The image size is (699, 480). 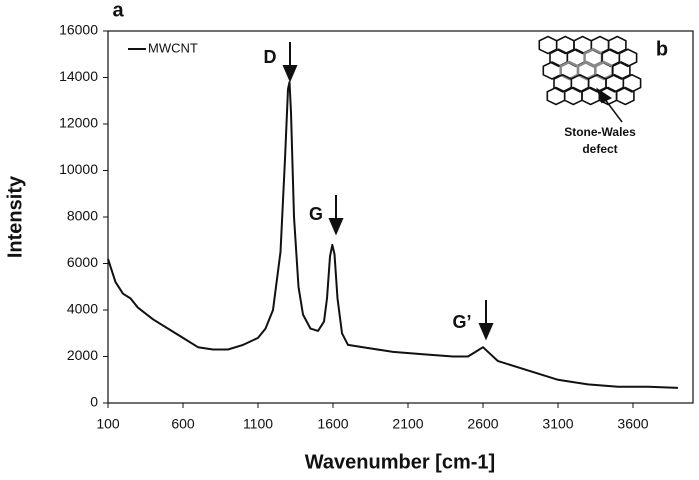 What do you see at coordinates (78, 169) in the screenshot?
I see `y-tick-label: 10000` at bounding box center [78, 169].